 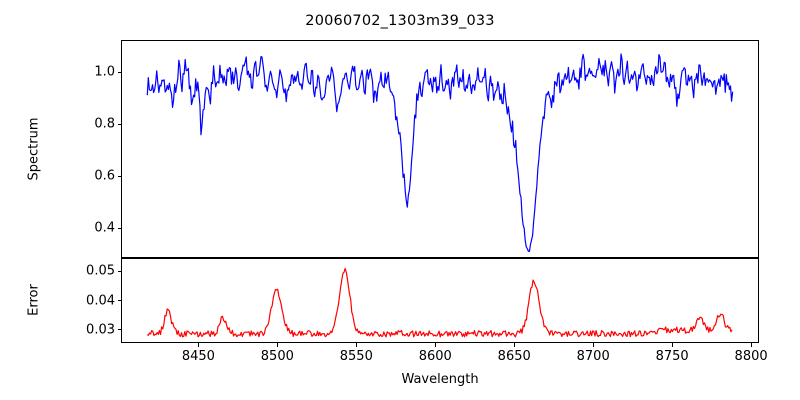 I want to click on error-plot-area, so click(x=439, y=302).